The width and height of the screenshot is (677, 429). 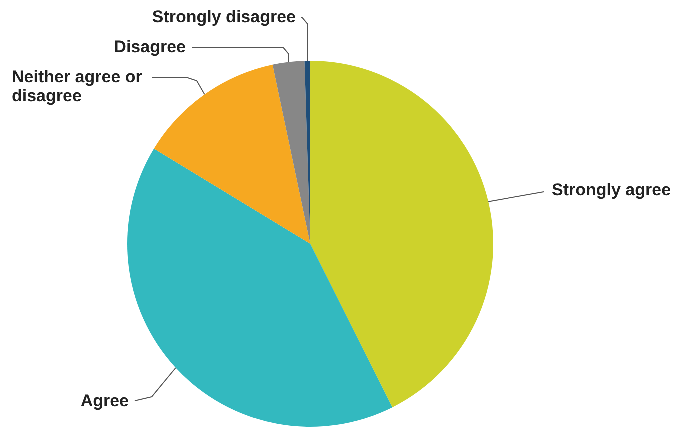 I want to click on slice-label: Strongly agree, so click(x=612, y=190).